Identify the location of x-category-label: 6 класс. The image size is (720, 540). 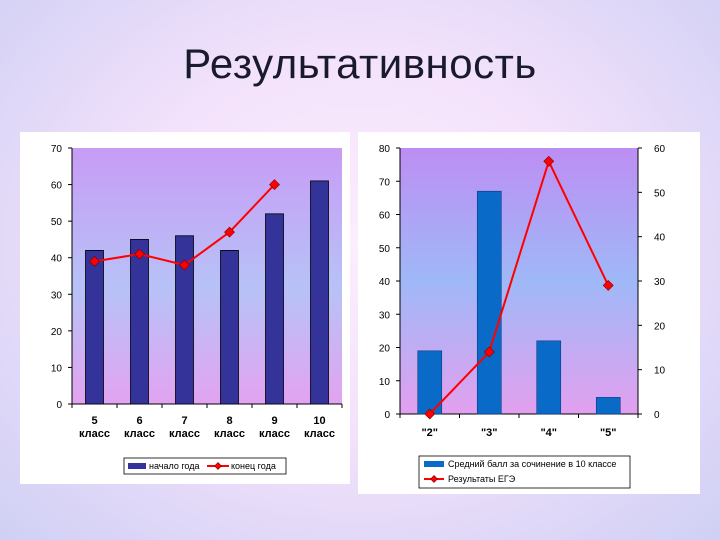
(139, 427).